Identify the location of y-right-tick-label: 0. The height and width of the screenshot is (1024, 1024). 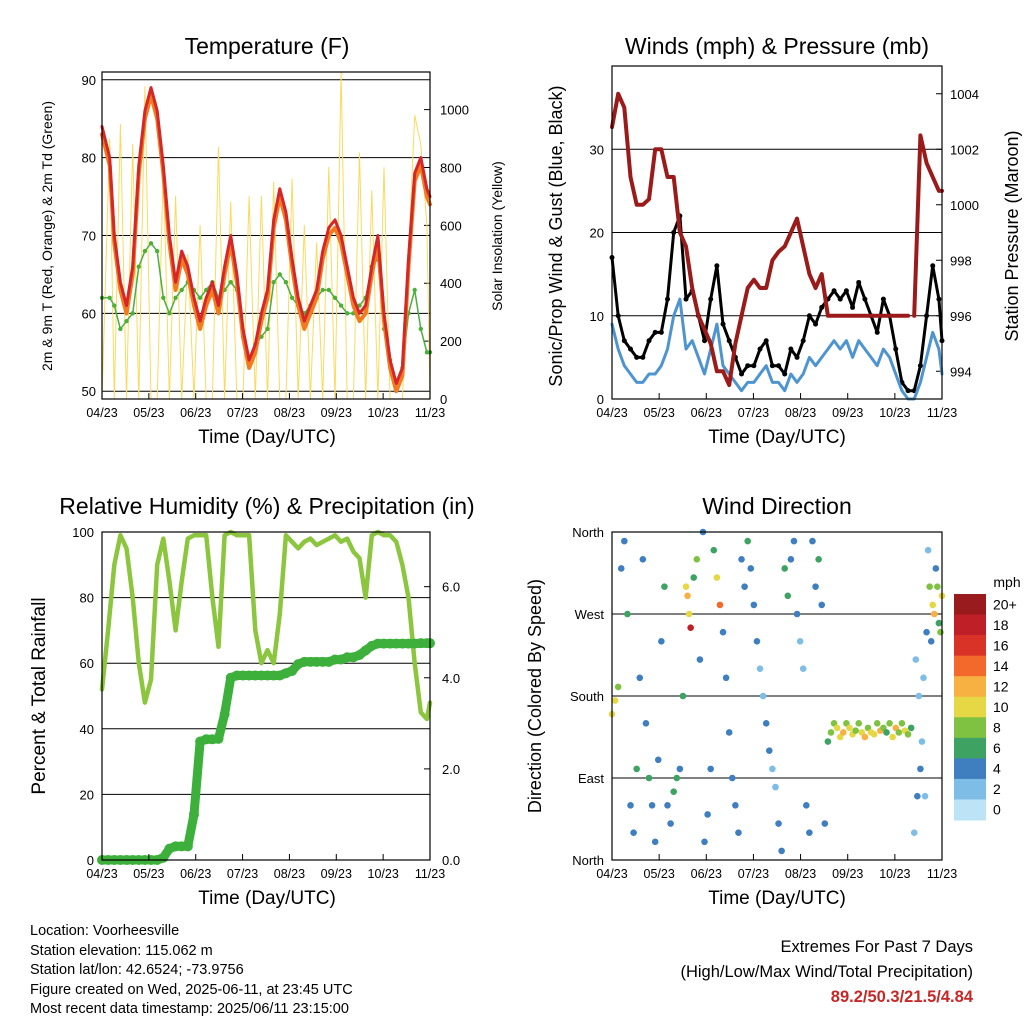
(443, 399).